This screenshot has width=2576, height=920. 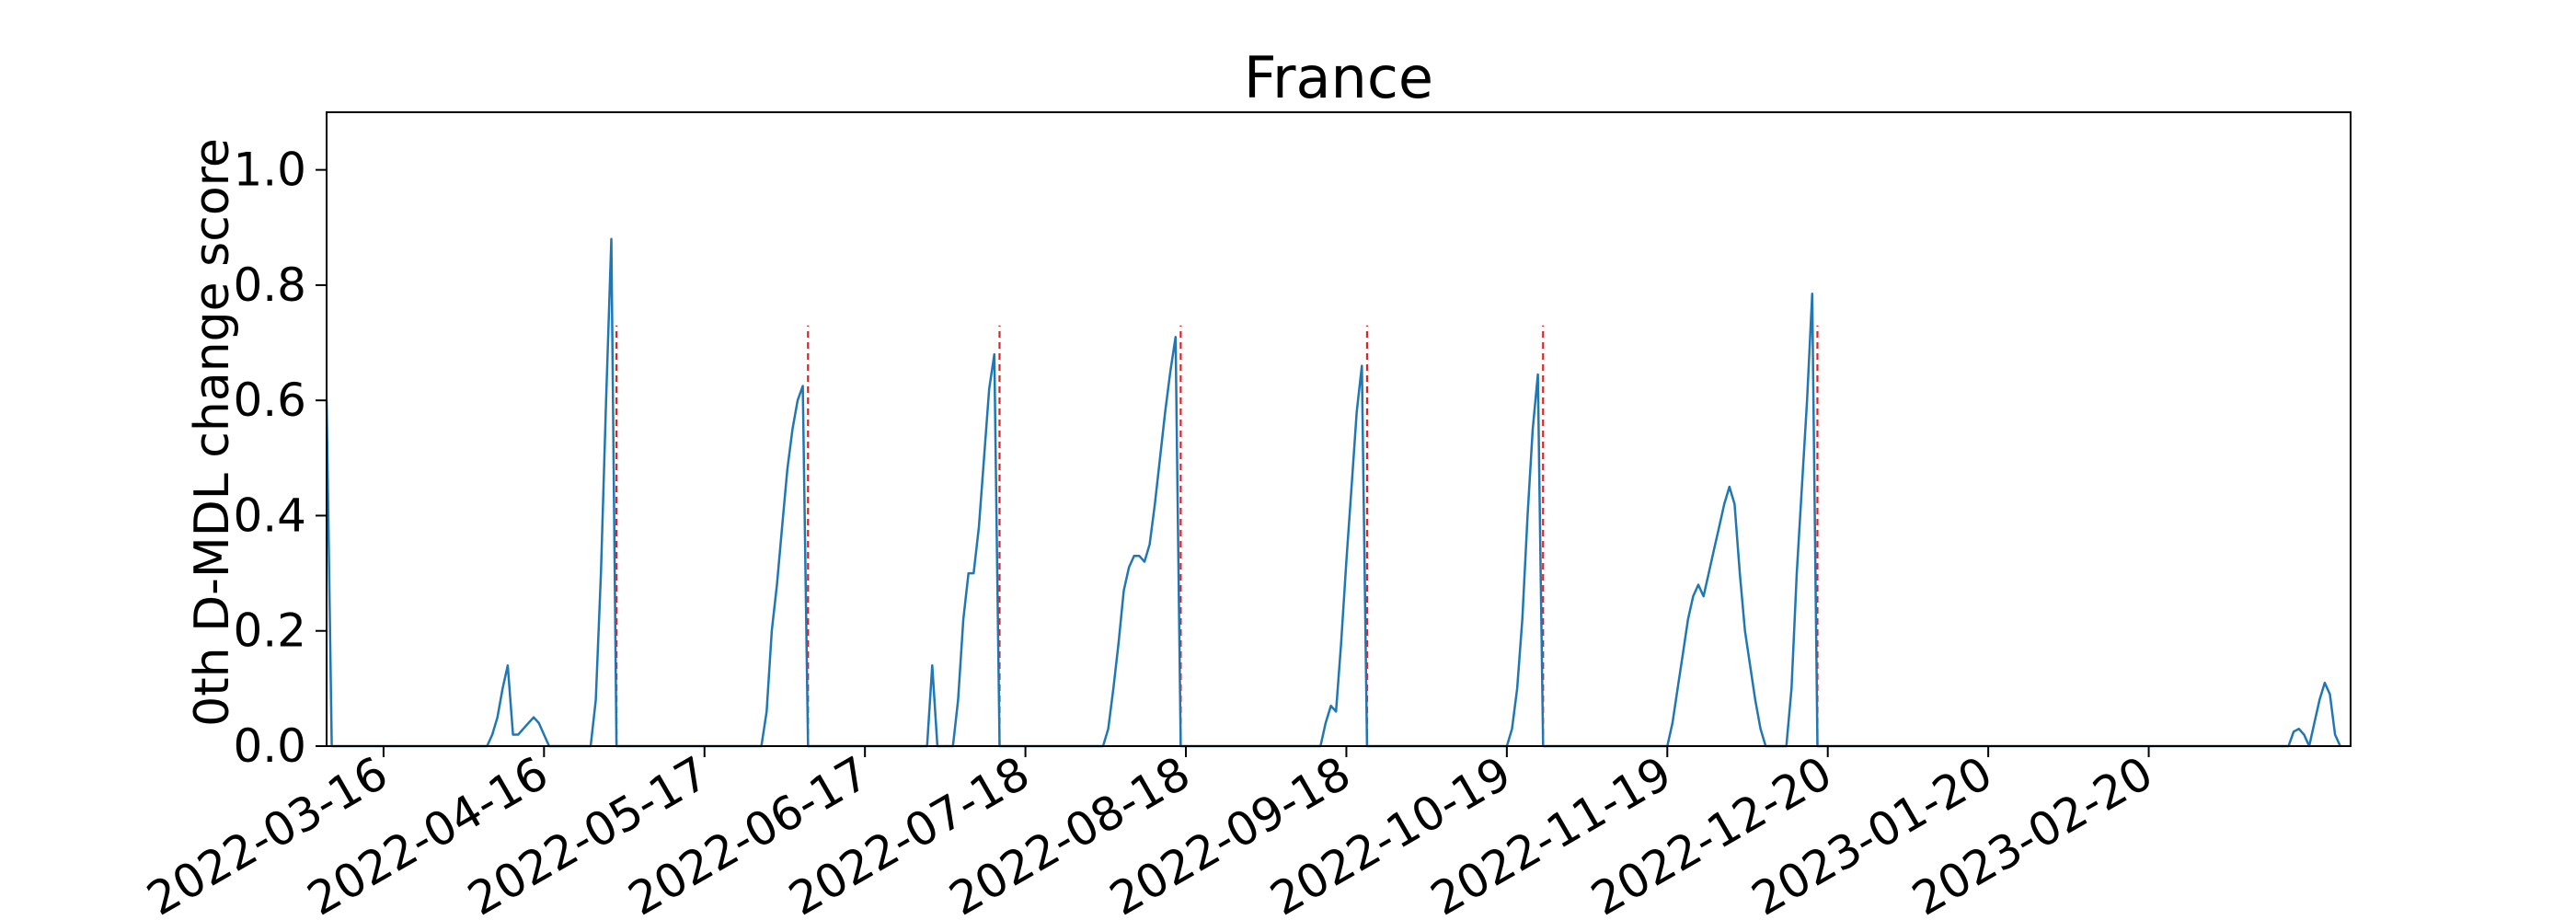 What do you see at coordinates (280, 458) in the screenshot?
I see `y-axis: 0.0 0.2 0.4 0.6 0.8 1.0` at bounding box center [280, 458].